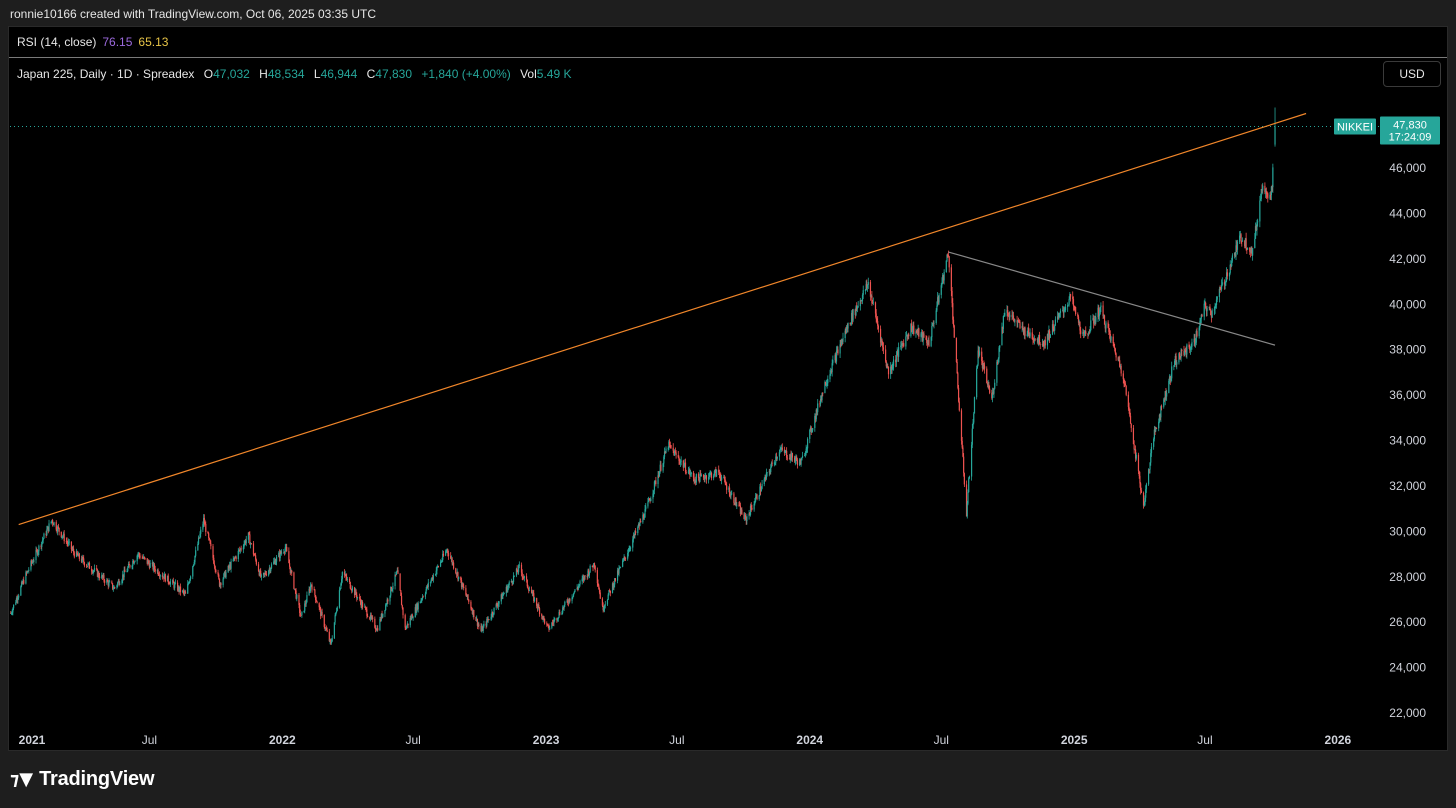 Image resolution: width=1456 pixels, height=808 pixels. I want to click on time-axis: 2021 Jul 2022 Jul 2023 Jul 2024 Jul 2025 Jul 2026, so click(685, 740).